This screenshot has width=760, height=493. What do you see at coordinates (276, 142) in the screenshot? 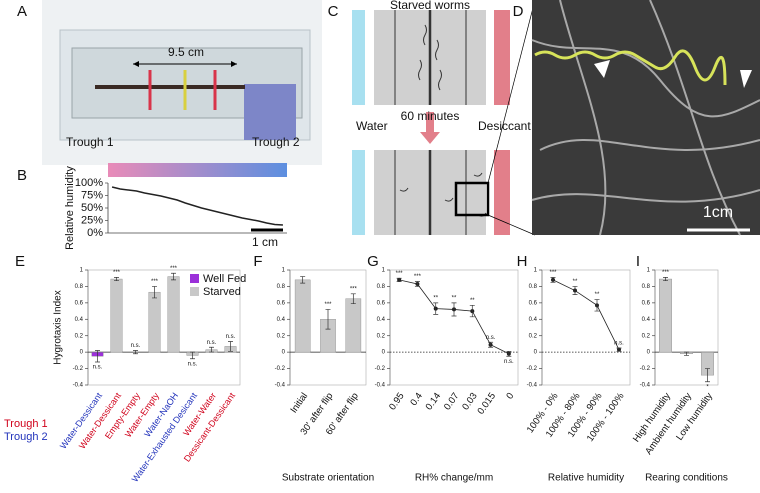
I see `trough-label: Trough 2` at bounding box center [276, 142].